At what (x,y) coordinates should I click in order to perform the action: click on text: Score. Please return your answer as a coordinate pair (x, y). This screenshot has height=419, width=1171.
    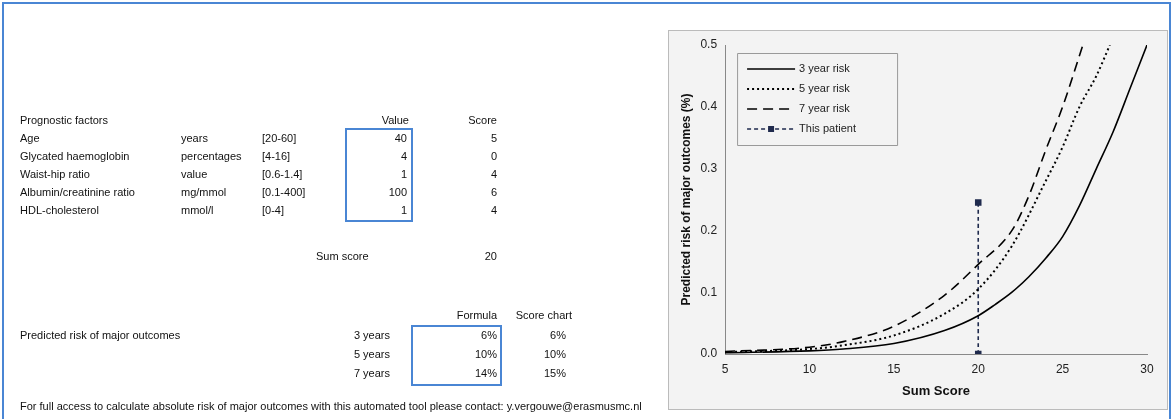
    Looking at the image, I should click on (482, 120).